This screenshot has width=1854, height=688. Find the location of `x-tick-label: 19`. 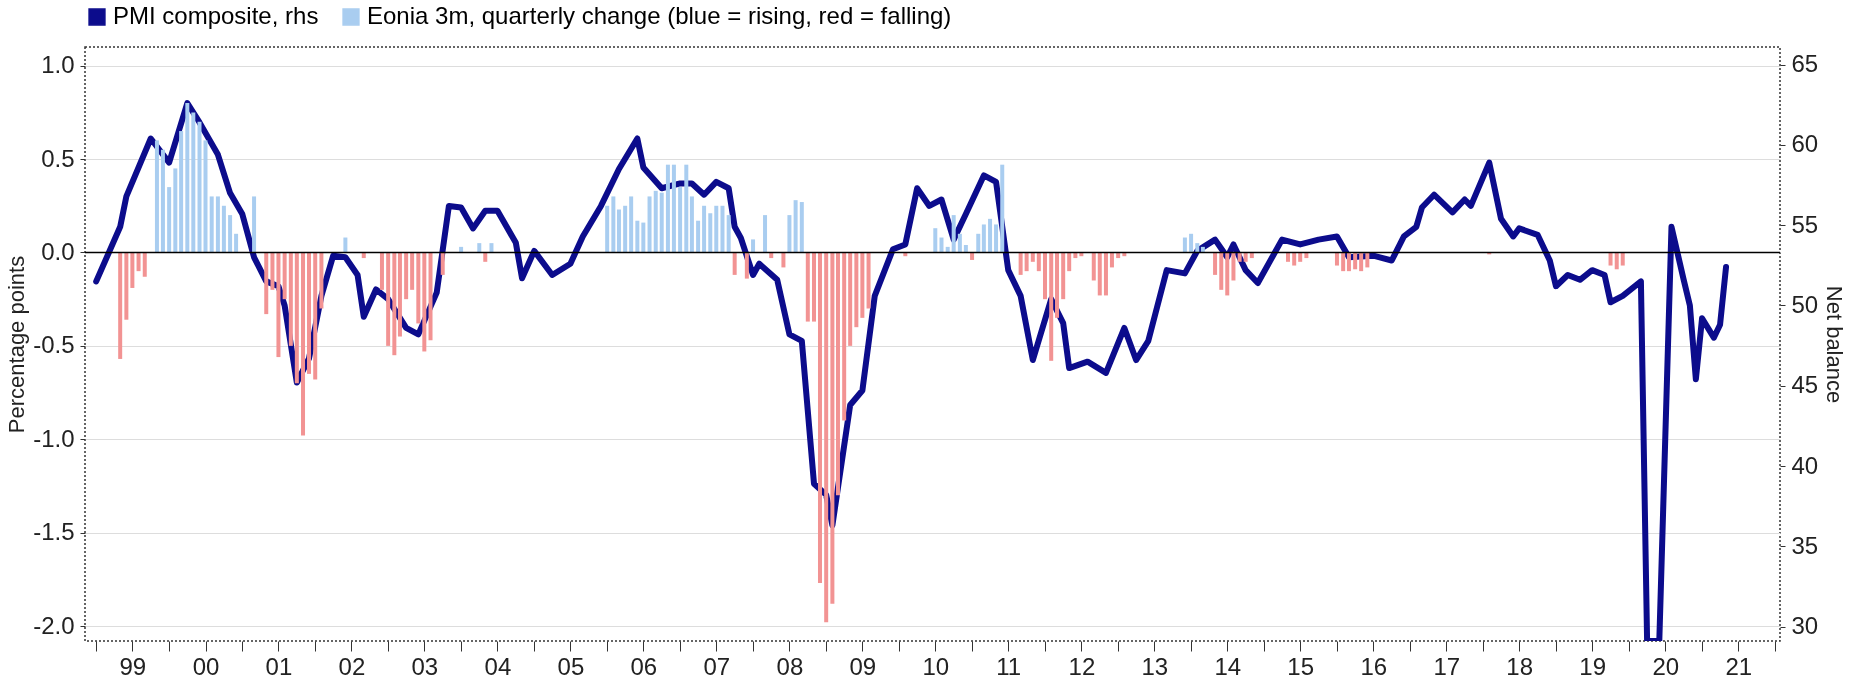

x-tick-label: 19 is located at coordinates (1592, 666).